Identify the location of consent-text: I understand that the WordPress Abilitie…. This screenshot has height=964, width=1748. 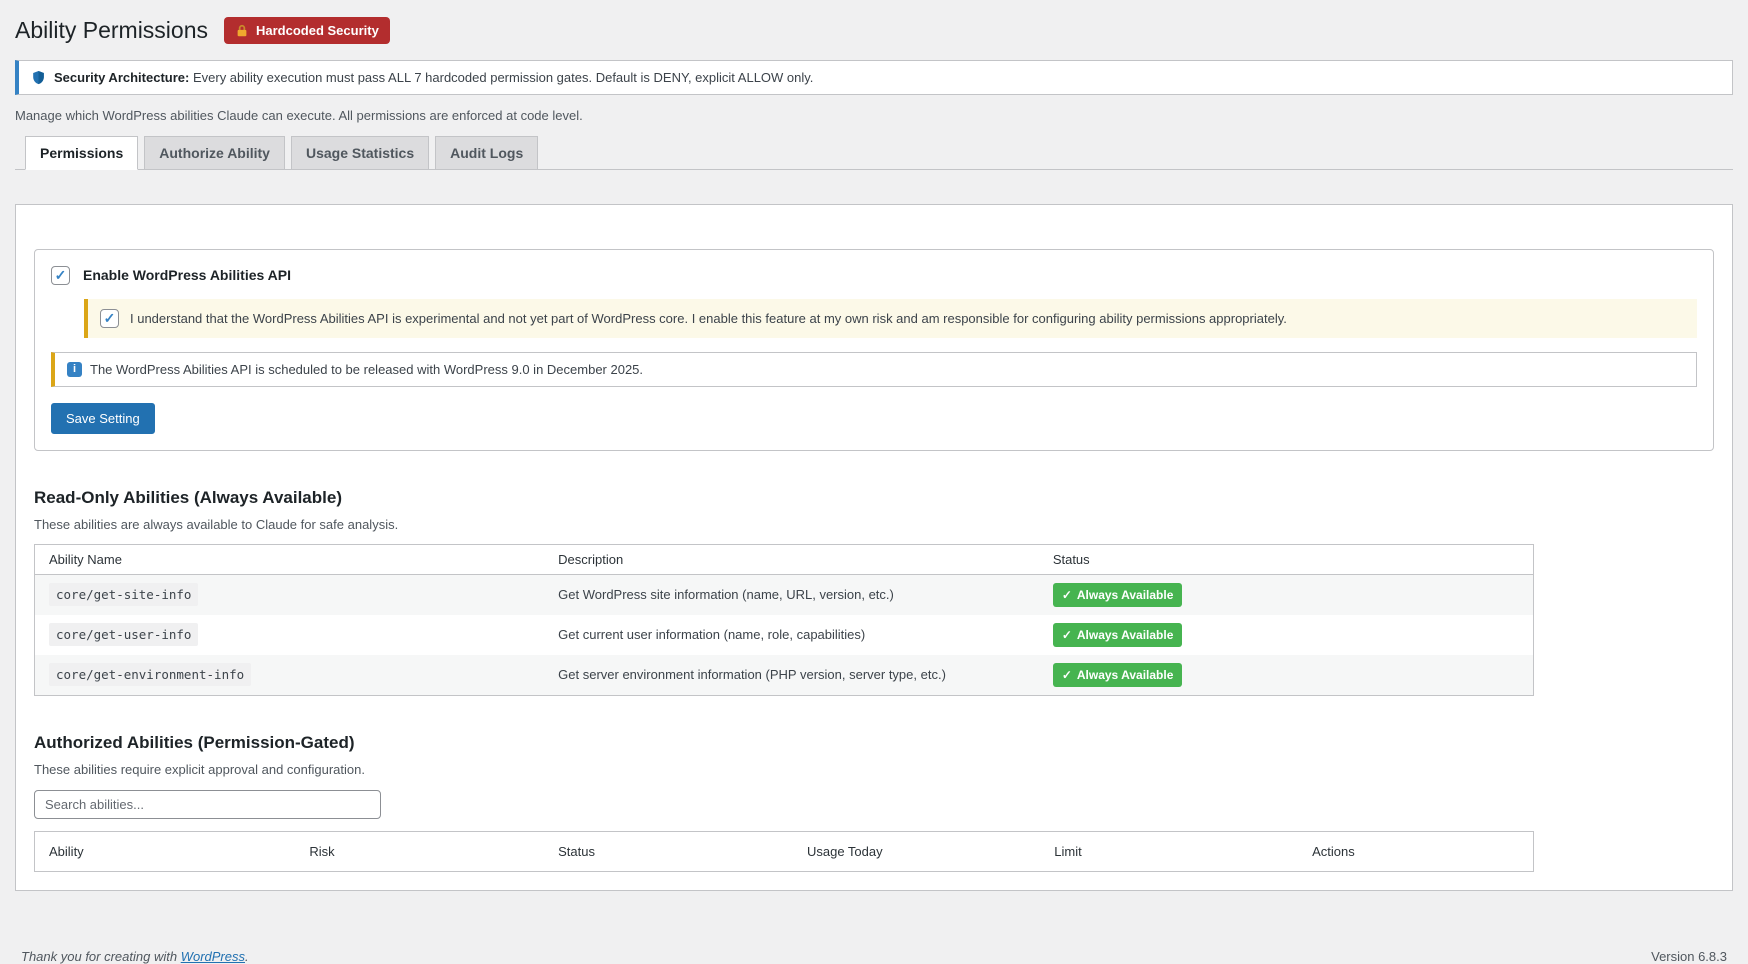
(708, 318).